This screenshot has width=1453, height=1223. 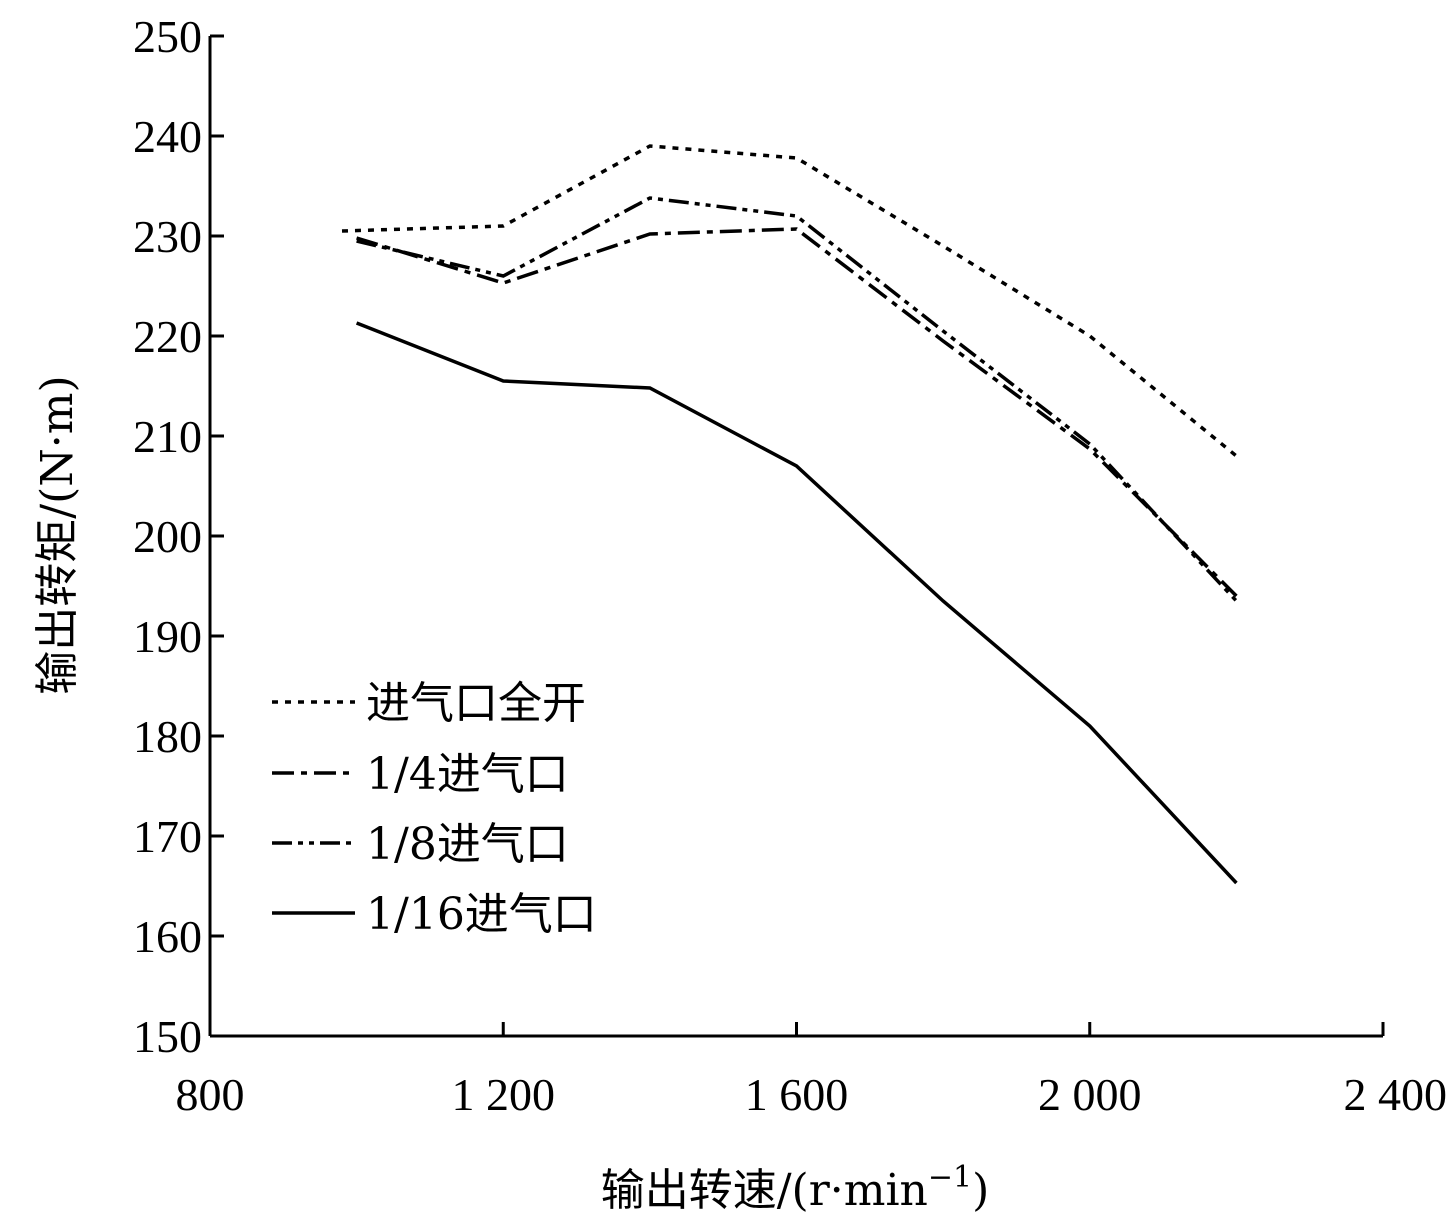 What do you see at coordinates (167, 936) in the screenshot?
I see `y-tick-label-160: 160` at bounding box center [167, 936].